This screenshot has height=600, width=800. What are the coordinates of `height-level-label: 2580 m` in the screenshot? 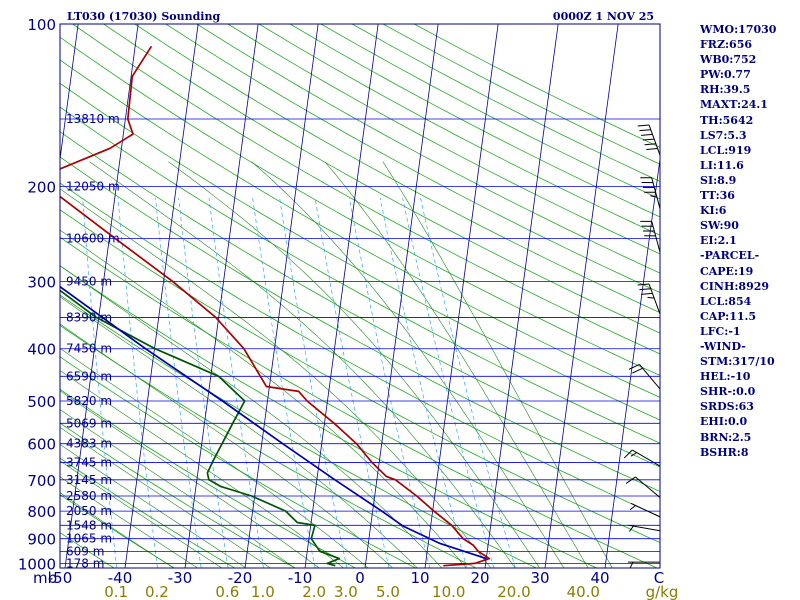 It's located at (89, 496).